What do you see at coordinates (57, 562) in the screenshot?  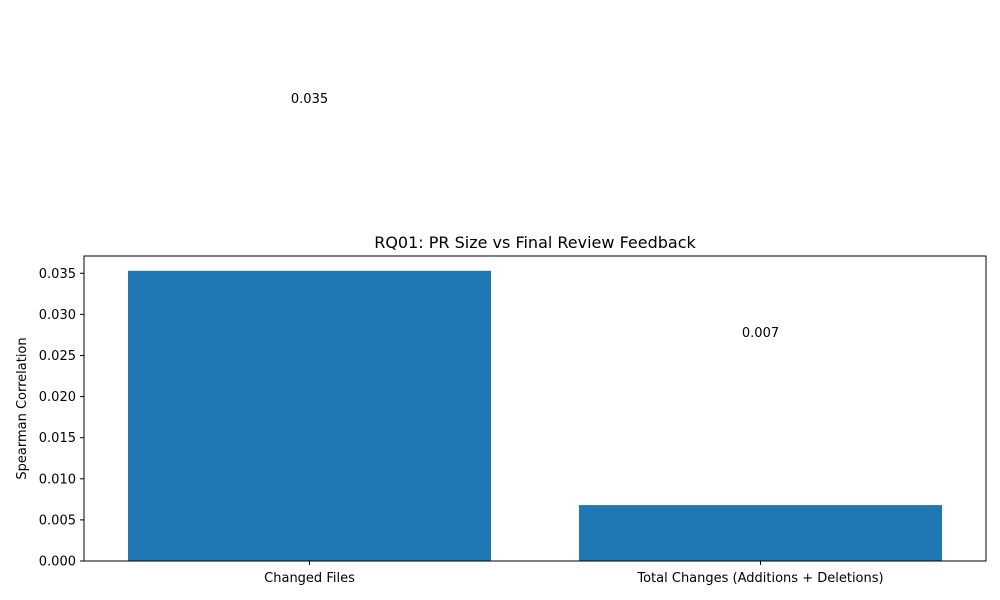 I see `y-tick-label-0: 0.000` at bounding box center [57, 562].